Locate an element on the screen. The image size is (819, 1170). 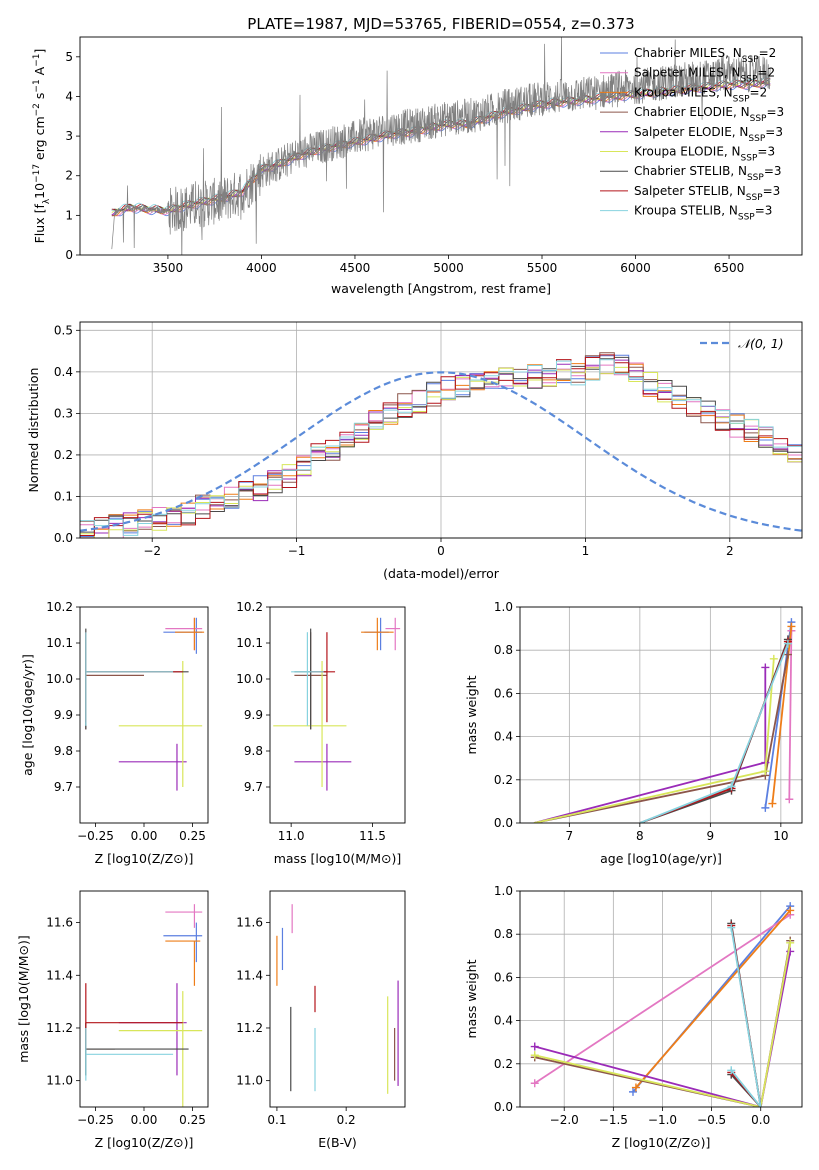
legend-entry: Chabrier MILES, NSSP=2 is located at coordinates (705, 55).